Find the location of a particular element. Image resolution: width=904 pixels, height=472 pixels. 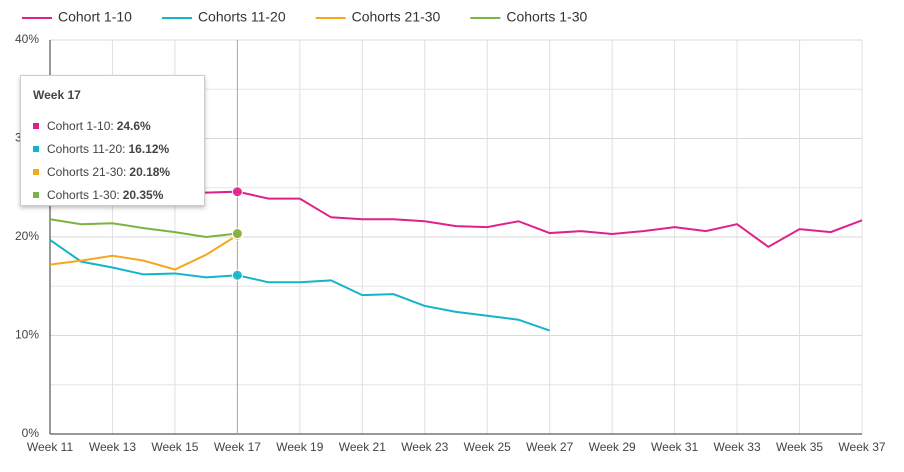

y-tick-label: 40% is located at coordinates (27, 39).